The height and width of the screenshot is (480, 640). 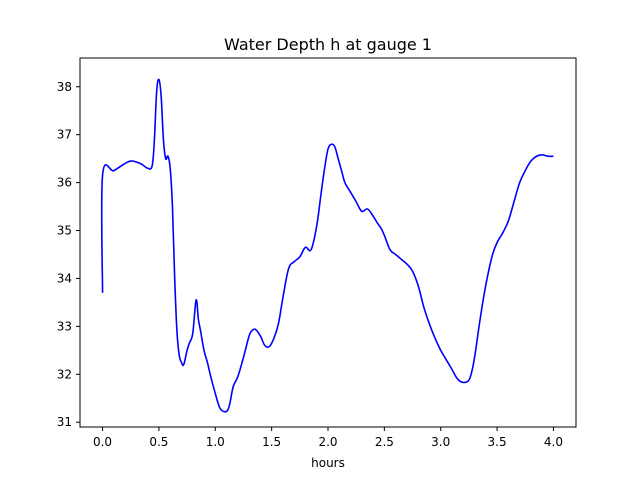 I want to click on x-tick-label: 1.0, so click(x=215, y=442).